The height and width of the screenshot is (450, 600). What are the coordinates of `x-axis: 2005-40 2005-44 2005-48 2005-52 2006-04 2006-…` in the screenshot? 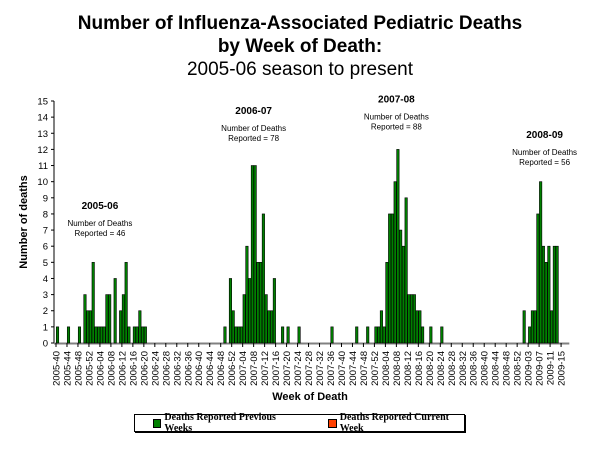 It's located at (311, 364).